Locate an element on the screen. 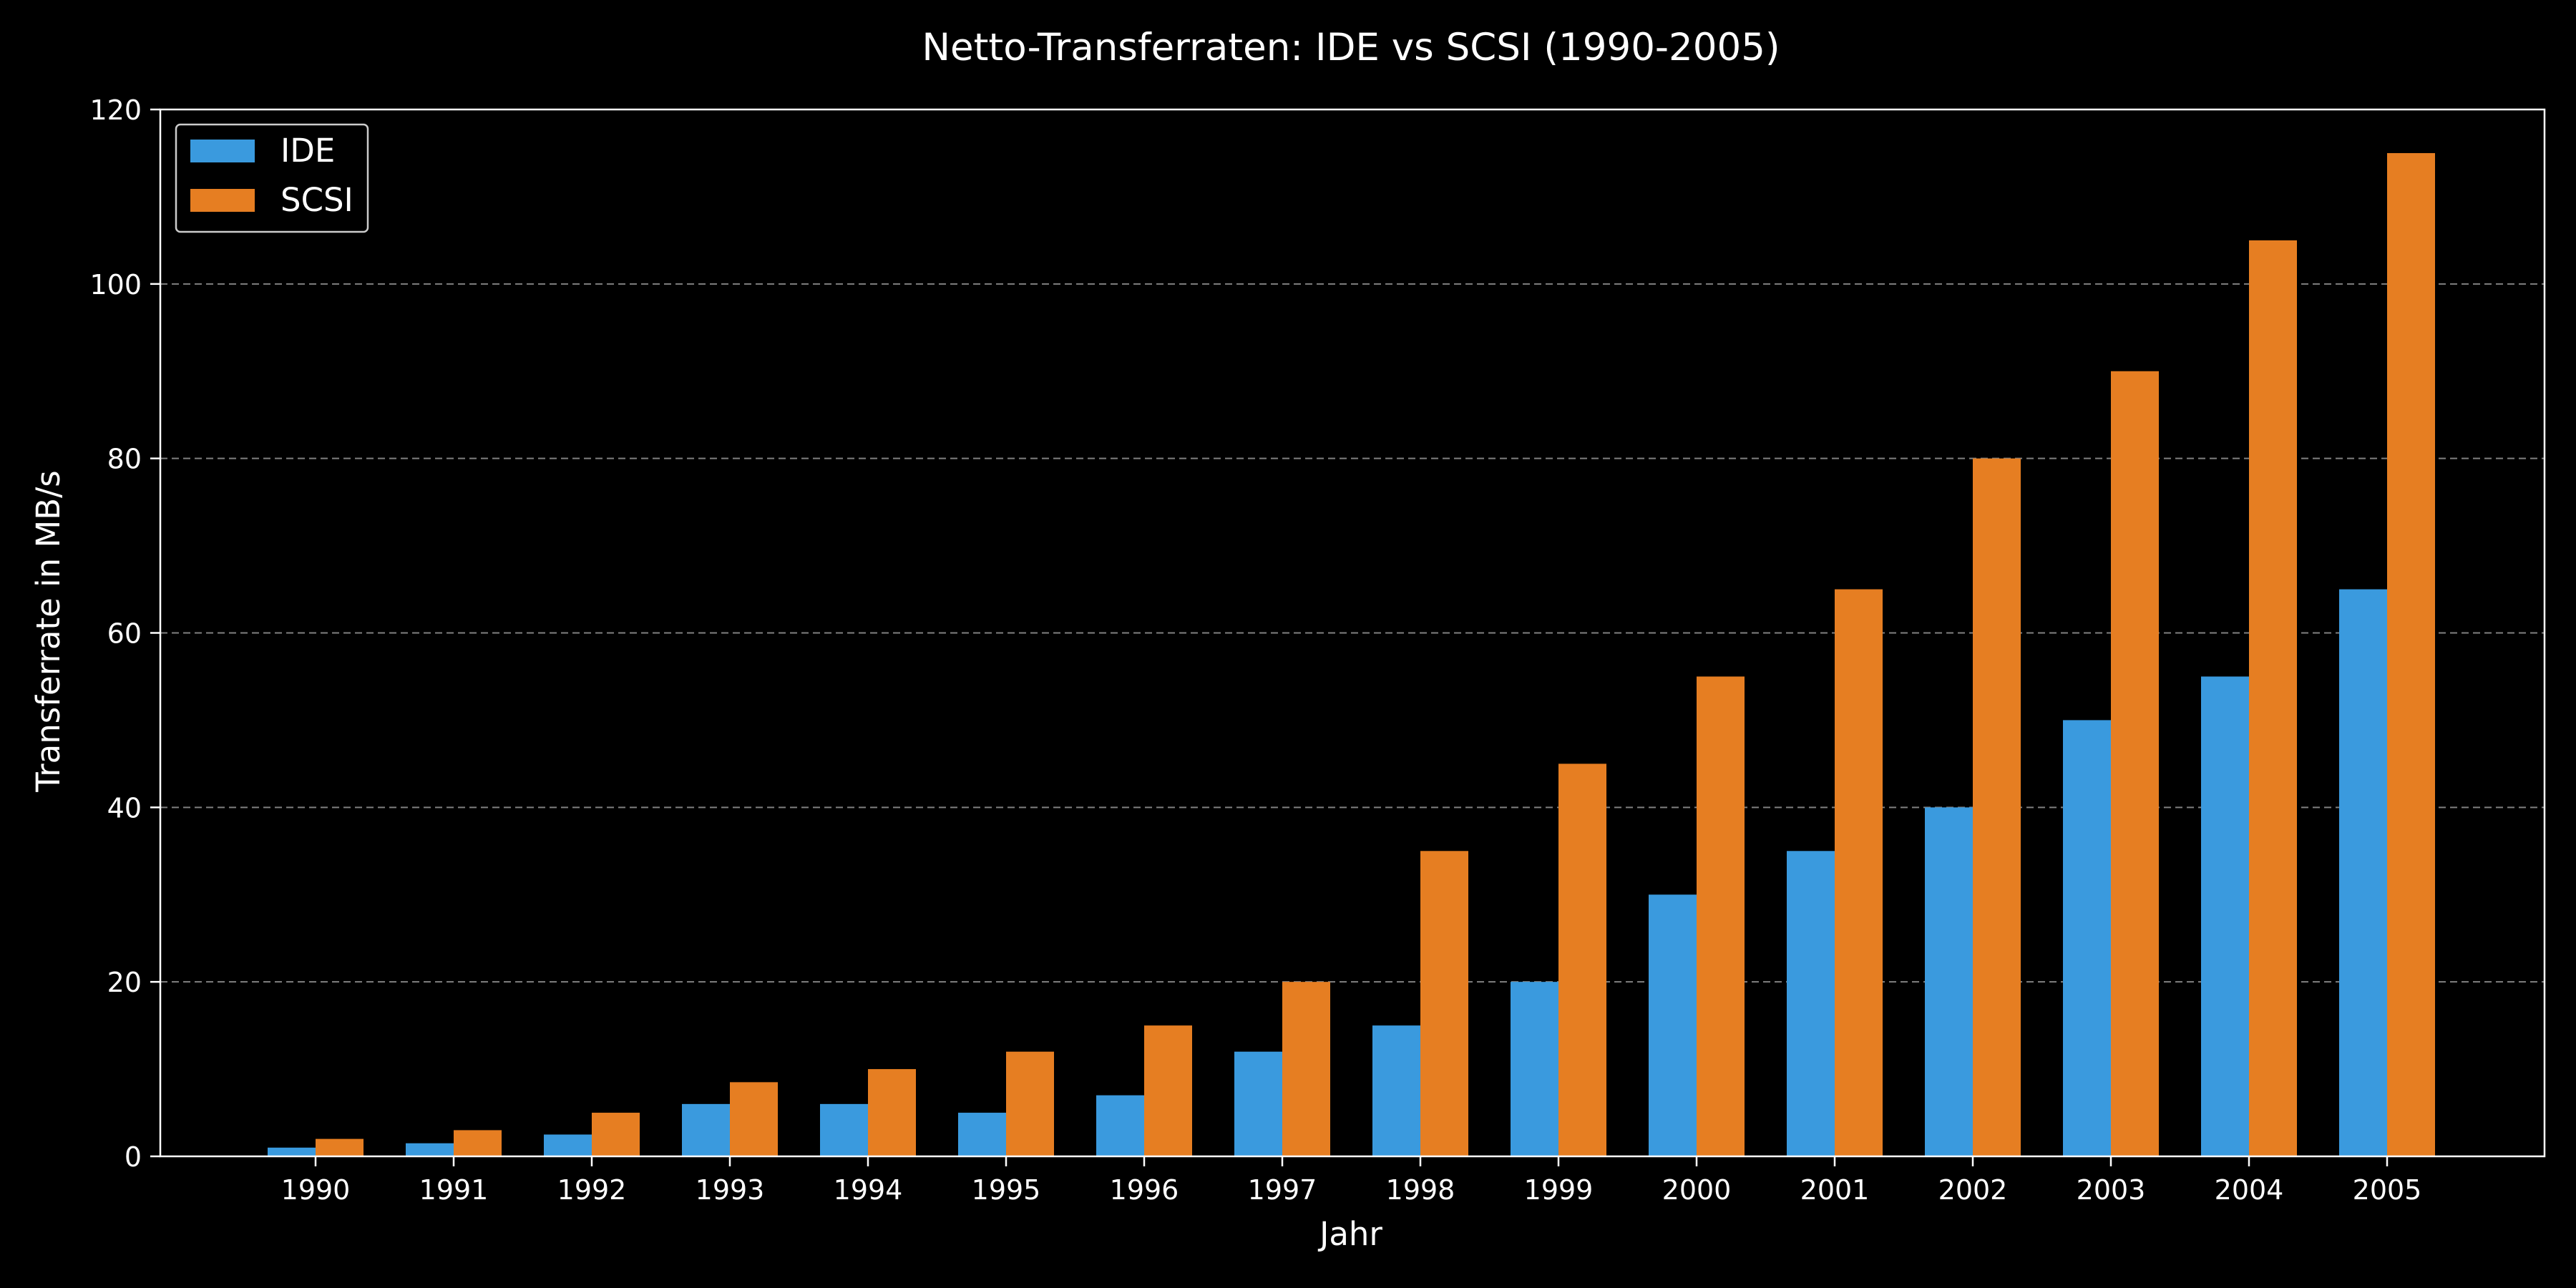  x-tick-label: 2000 is located at coordinates (1697, 1190).